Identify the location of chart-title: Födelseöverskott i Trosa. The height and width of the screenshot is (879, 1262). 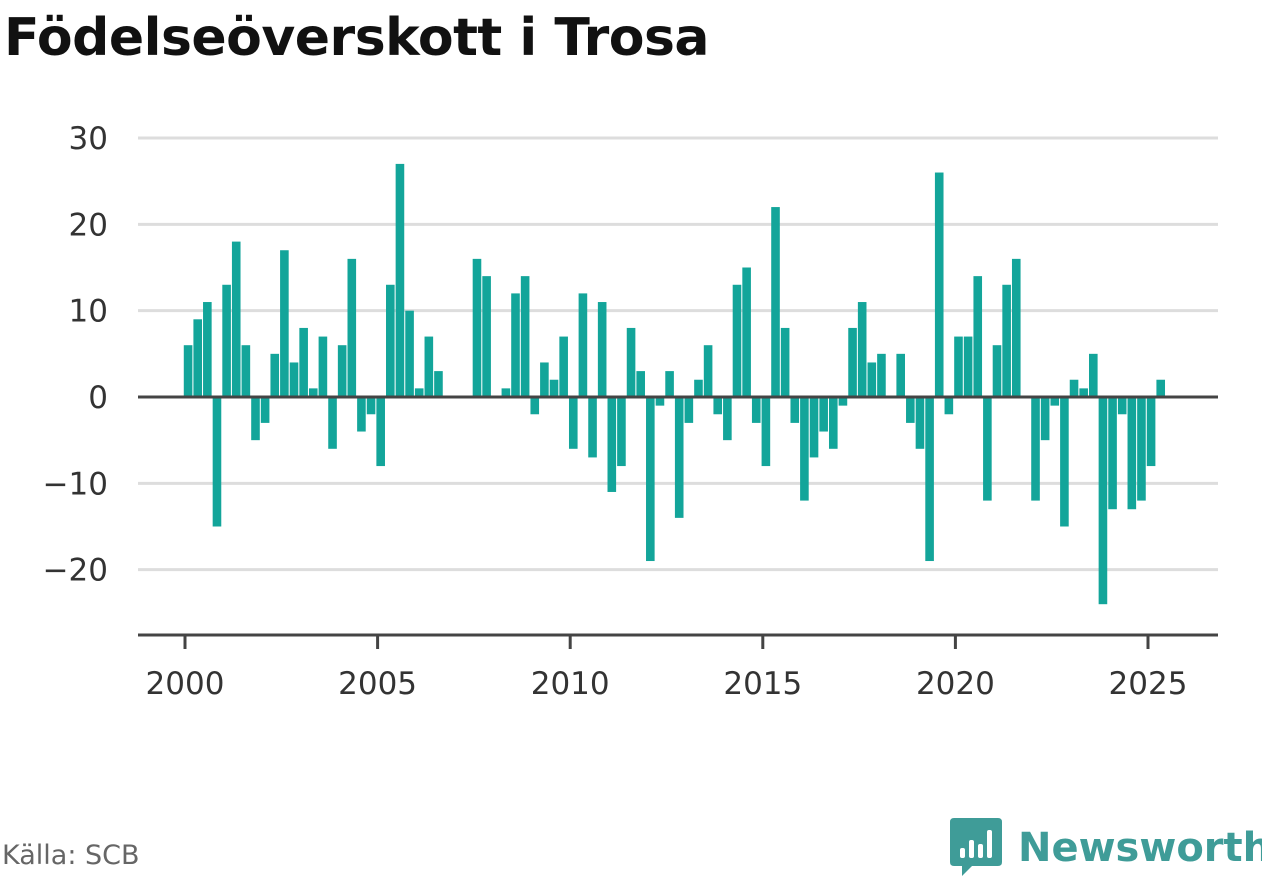
(356, 38).